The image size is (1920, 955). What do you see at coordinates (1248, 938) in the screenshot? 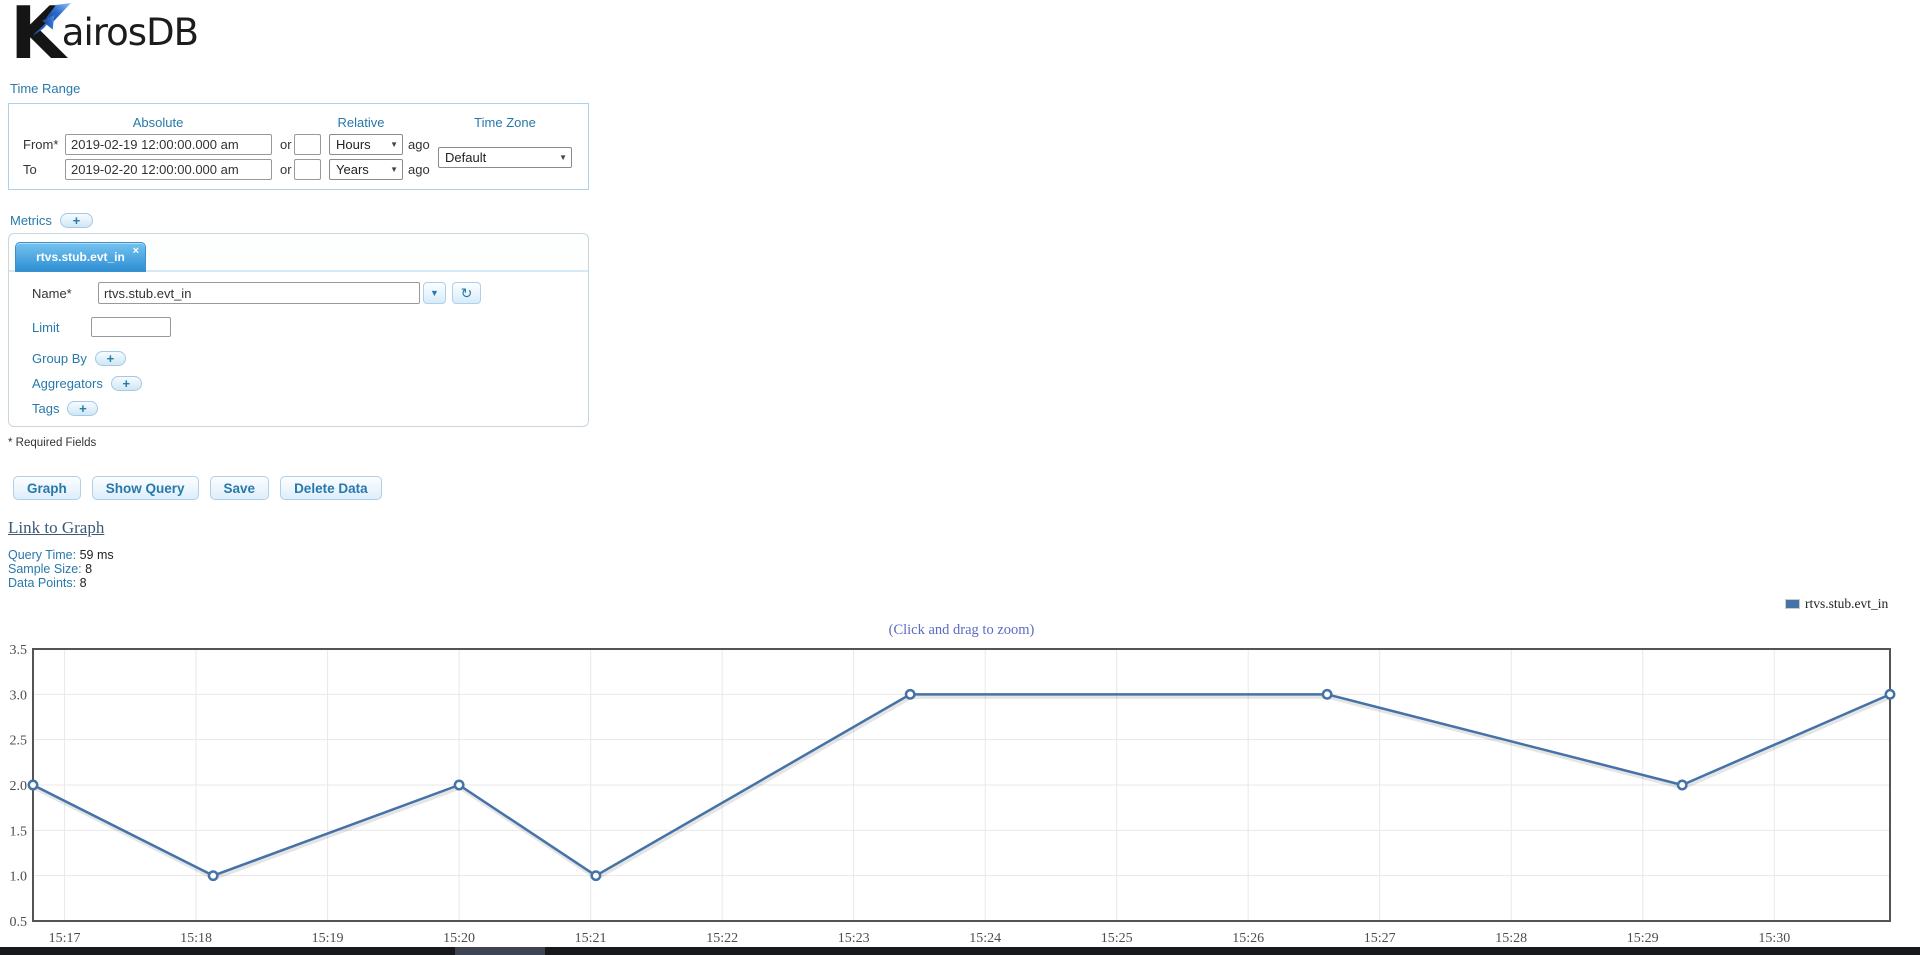
I see `svg-text: 15:26` at bounding box center [1248, 938].